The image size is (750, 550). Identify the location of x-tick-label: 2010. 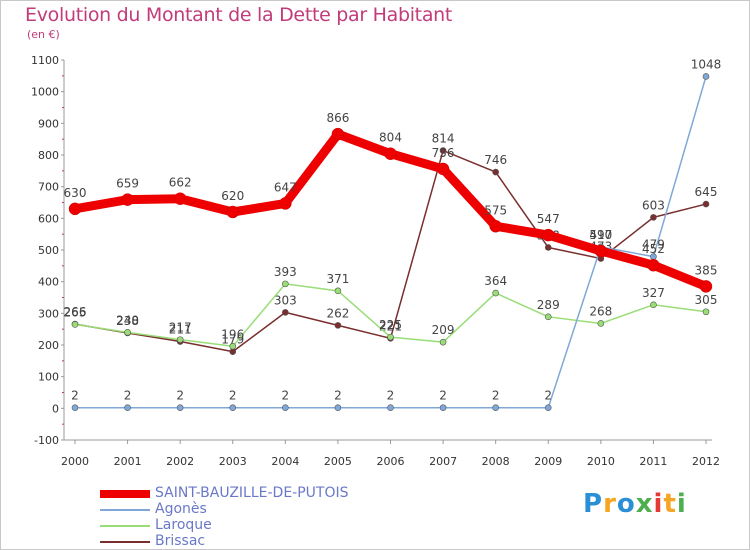
(601, 461).